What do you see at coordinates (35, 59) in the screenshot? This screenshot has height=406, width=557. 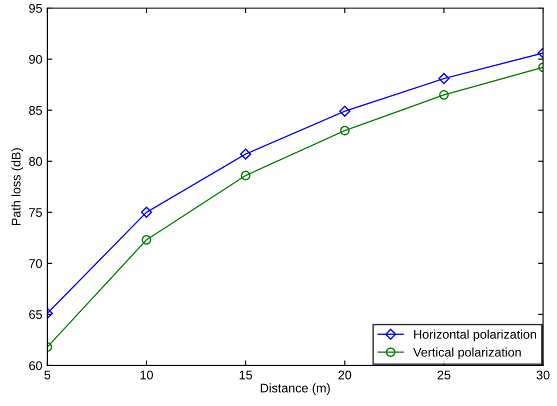 I see `y-tick-label: 90` at bounding box center [35, 59].